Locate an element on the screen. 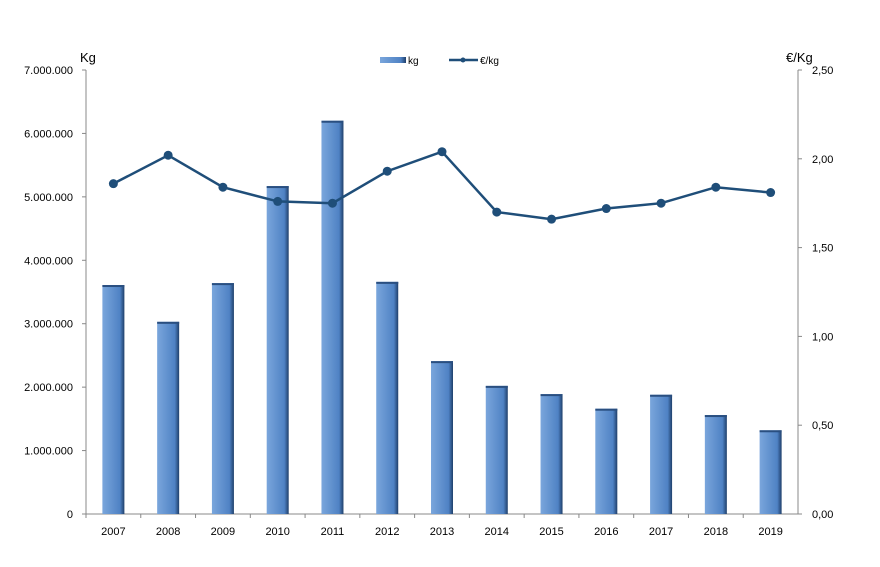  y2-tick-label: 2,50 is located at coordinates (822, 71).